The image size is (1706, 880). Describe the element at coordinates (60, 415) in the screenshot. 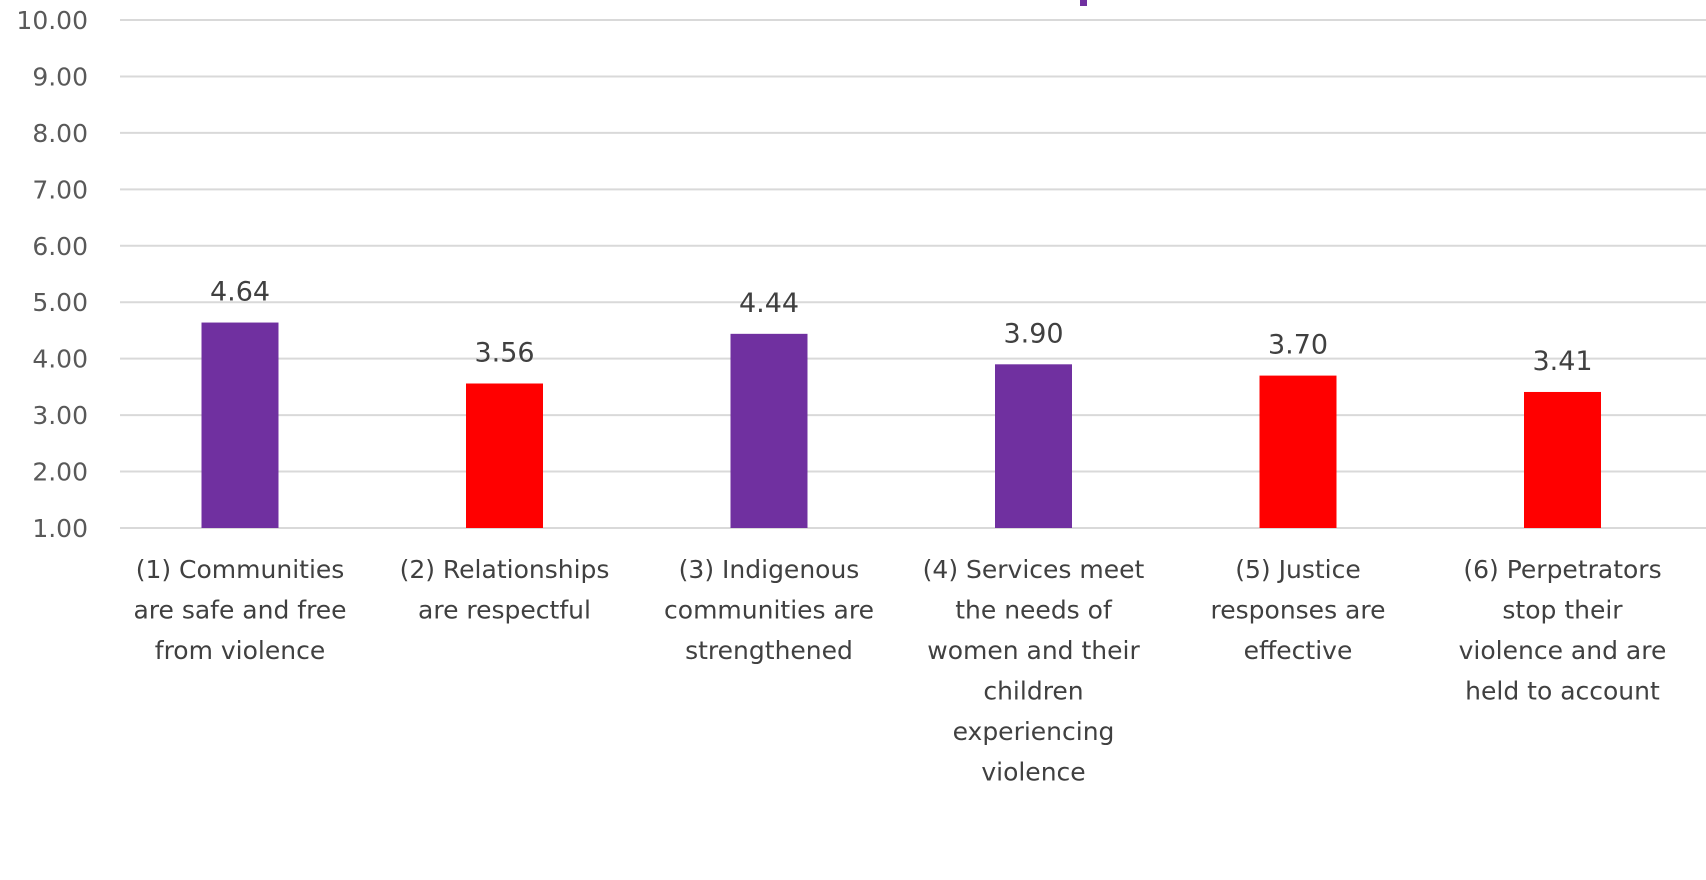

I see `y-tick-label: 3.00` at that location.